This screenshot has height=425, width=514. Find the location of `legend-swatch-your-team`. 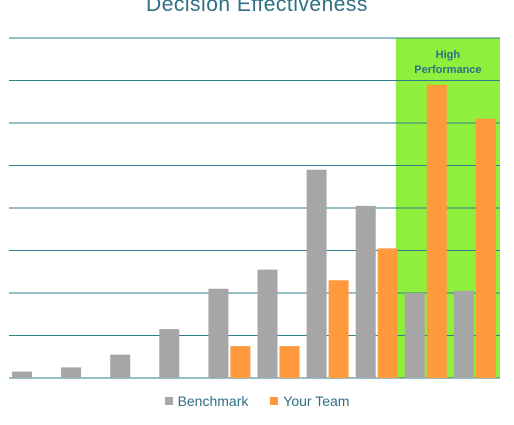

legend-swatch-your-team is located at coordinates (274, 401).